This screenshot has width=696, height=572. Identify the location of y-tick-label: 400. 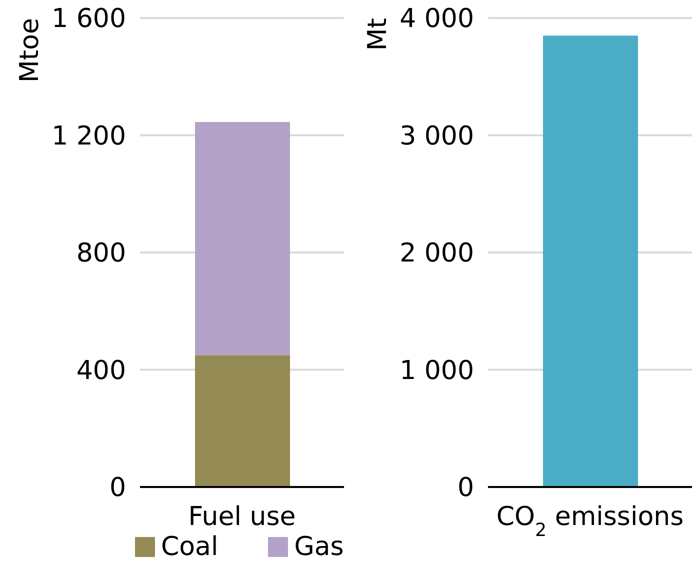
(101, 371).